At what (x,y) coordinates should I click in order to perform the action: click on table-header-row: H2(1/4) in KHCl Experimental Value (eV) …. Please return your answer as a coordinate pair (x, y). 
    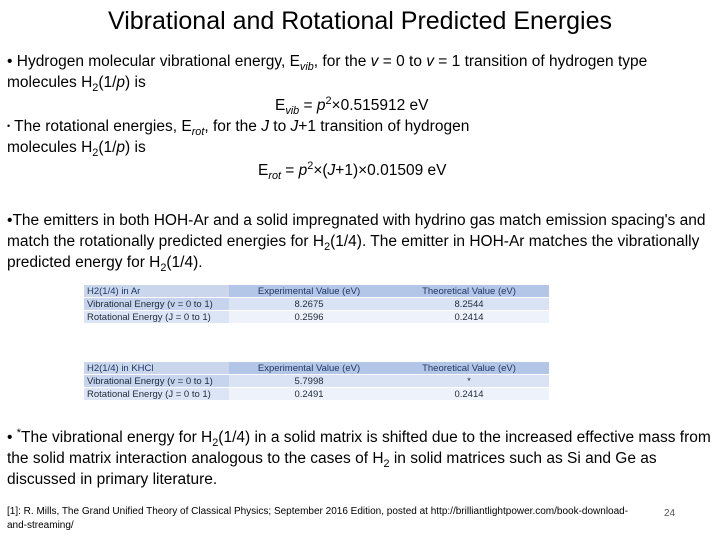
    Looking at the image, I should click on (316, 368).